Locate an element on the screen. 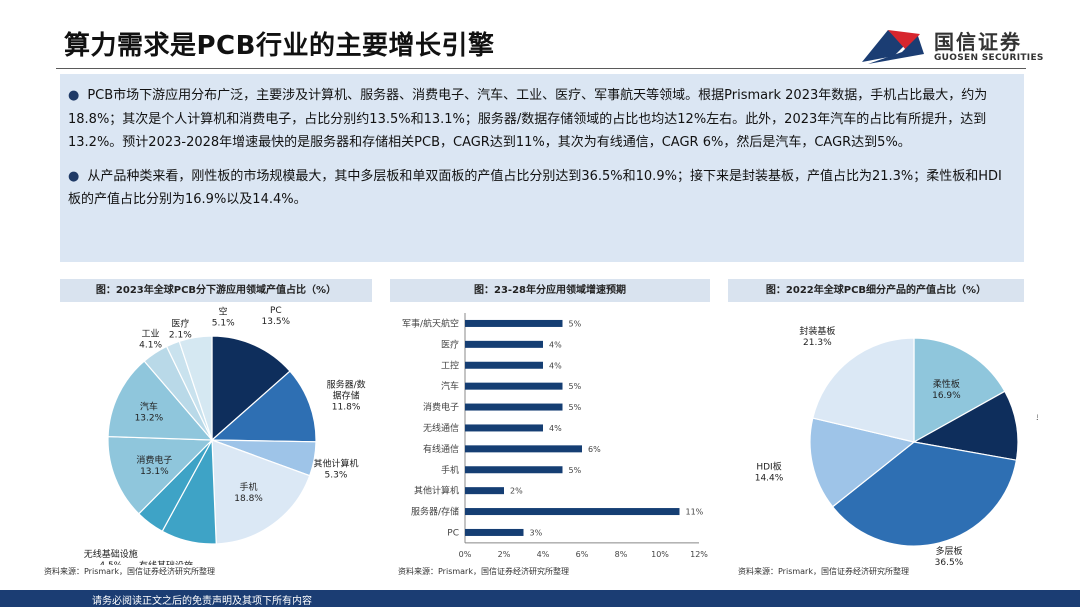 This screenshot has height=607, width=1080. pie-label-7: 汽车 is located at coordinates (149, 407).